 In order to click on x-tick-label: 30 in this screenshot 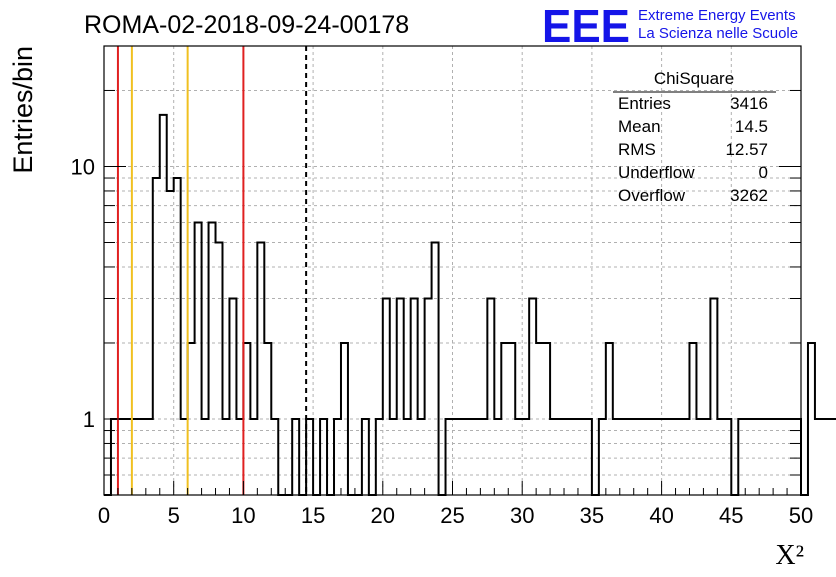, I will do `click(522, 515)`.